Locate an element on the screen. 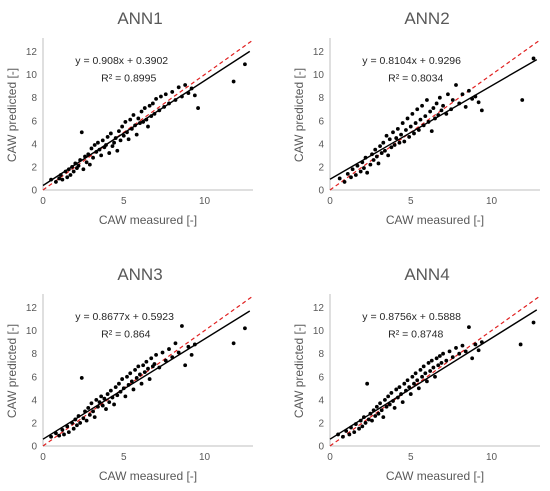 Image resolution: width=550 pixels, height=491 pixels. identity-line is located at coordinates (435, 371).